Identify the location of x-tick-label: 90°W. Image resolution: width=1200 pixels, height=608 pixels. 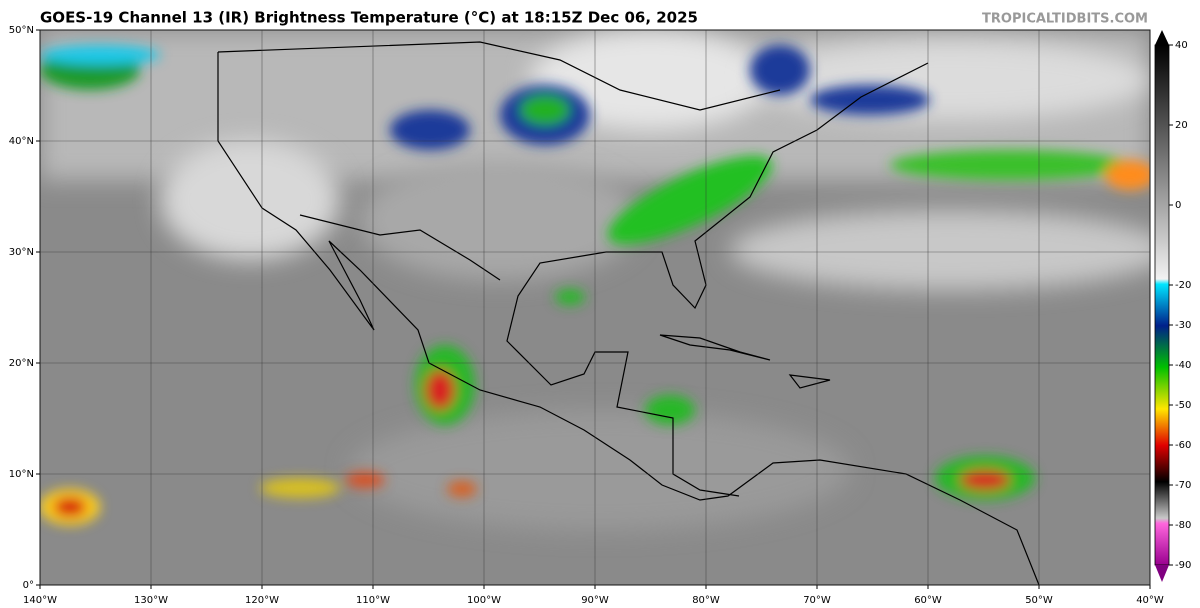
(595, 600).